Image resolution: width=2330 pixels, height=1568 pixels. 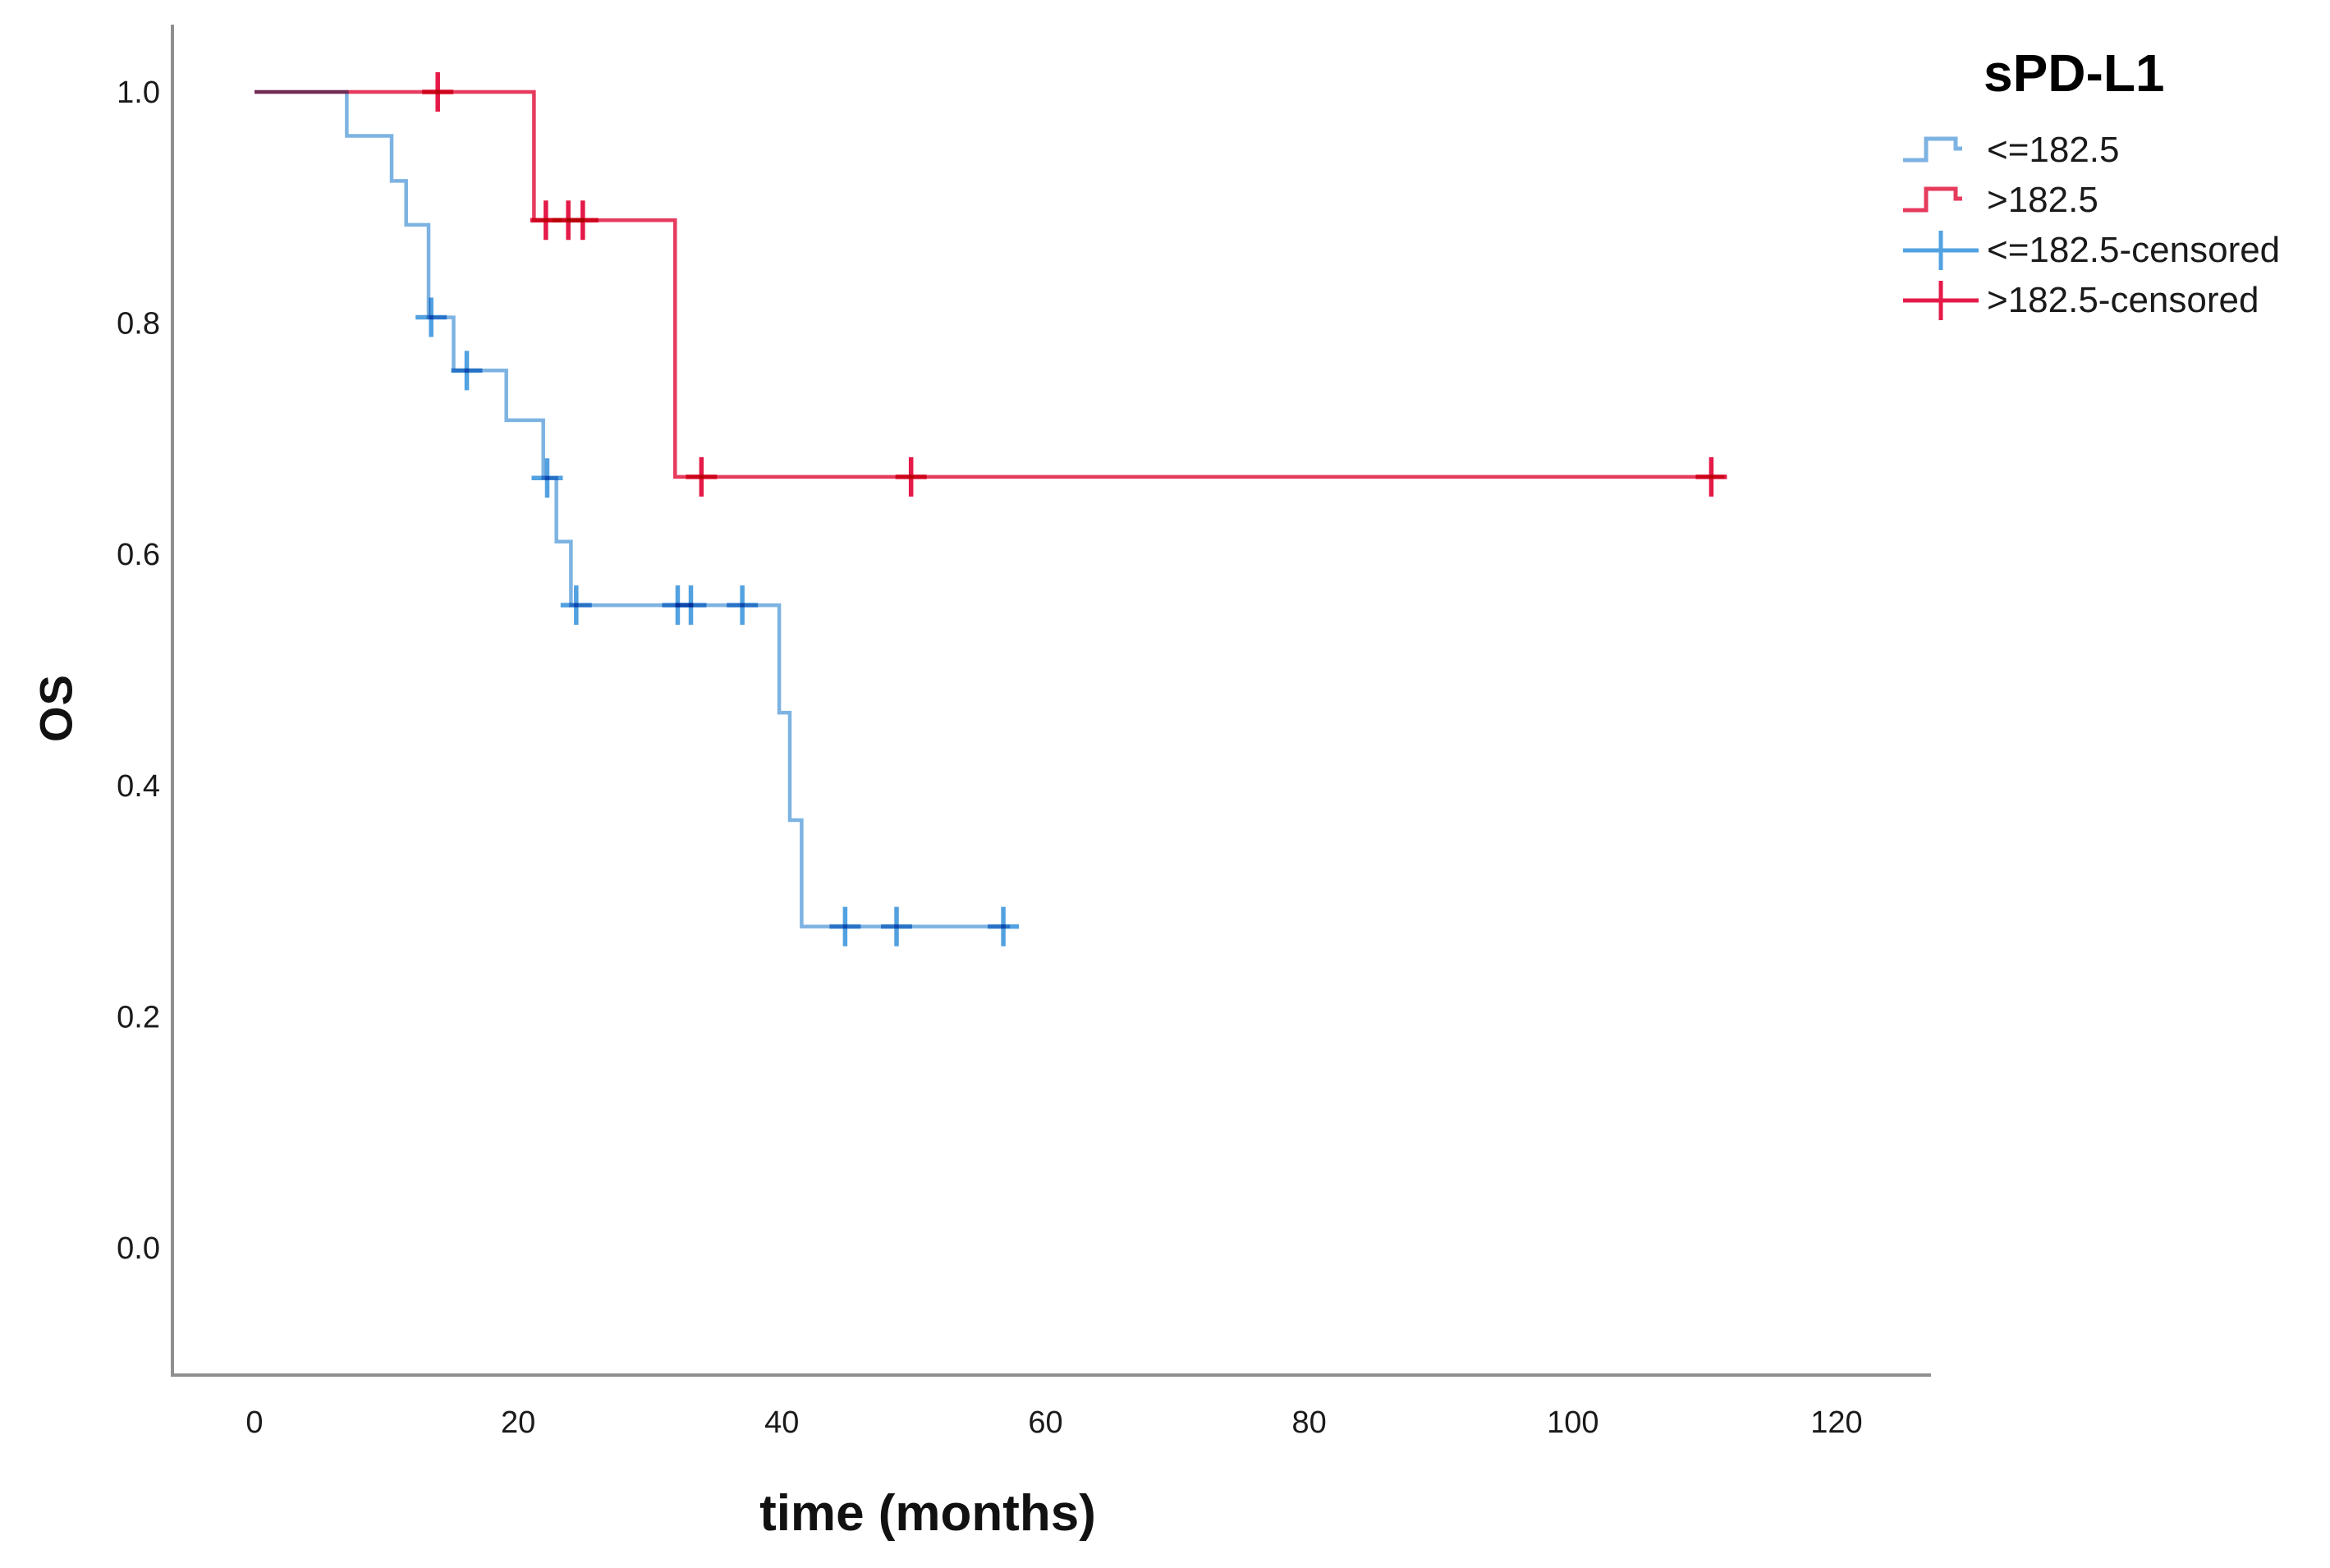 What do you see at coordinates (518, 1422) in the screenshot?
I see `x-tick-label: 20` at bounding box center [518, 1422].